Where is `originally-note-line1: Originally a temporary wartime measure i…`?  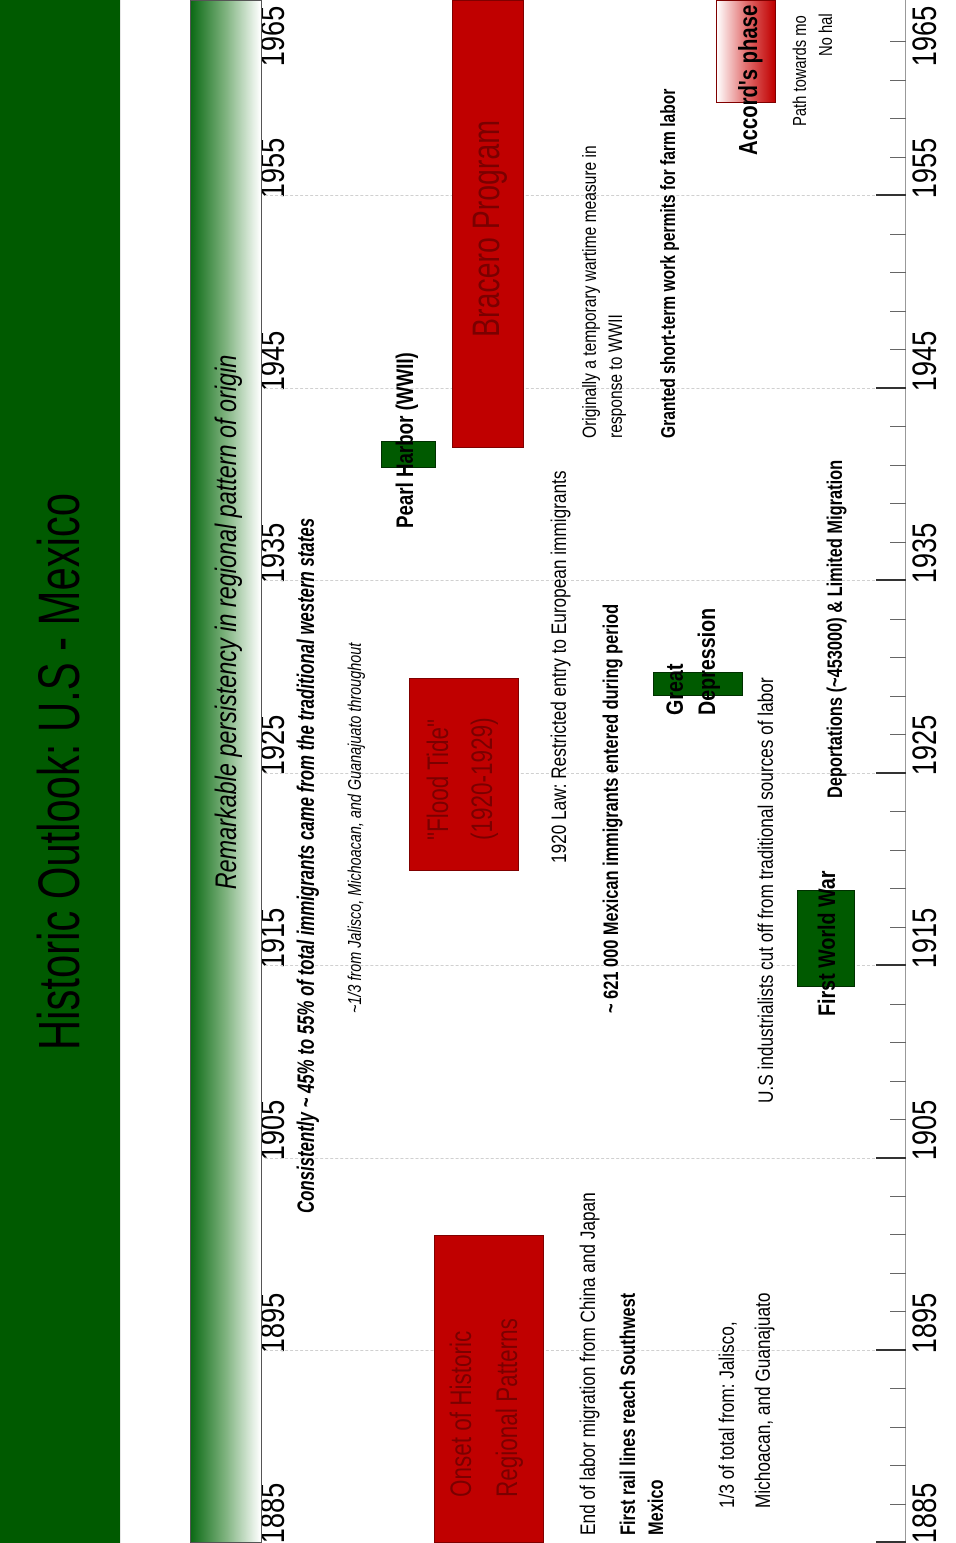 originally-note-line1: Originally a temporary wartime measure i… is located at coordinates (590, 291).